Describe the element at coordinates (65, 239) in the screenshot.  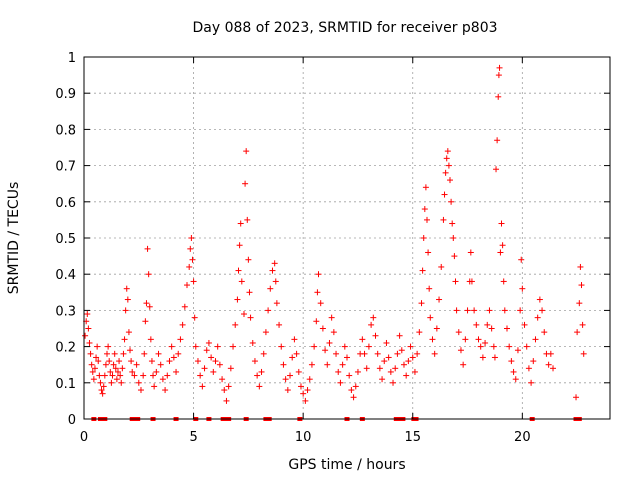
I see `y-tick-label: 0.5` at that location.